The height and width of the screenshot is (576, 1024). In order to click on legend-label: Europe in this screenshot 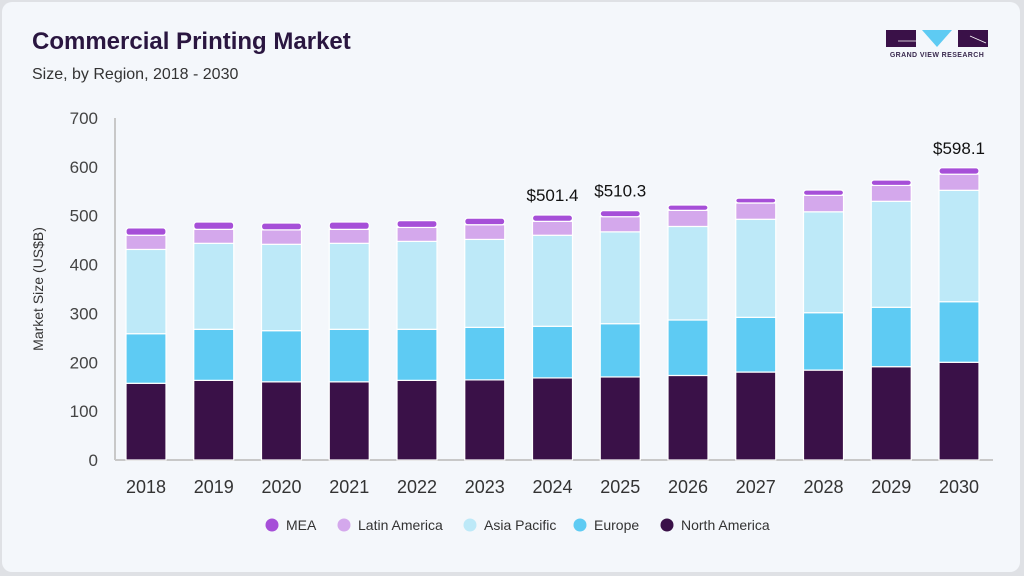, I will do `click(616, 525)`.